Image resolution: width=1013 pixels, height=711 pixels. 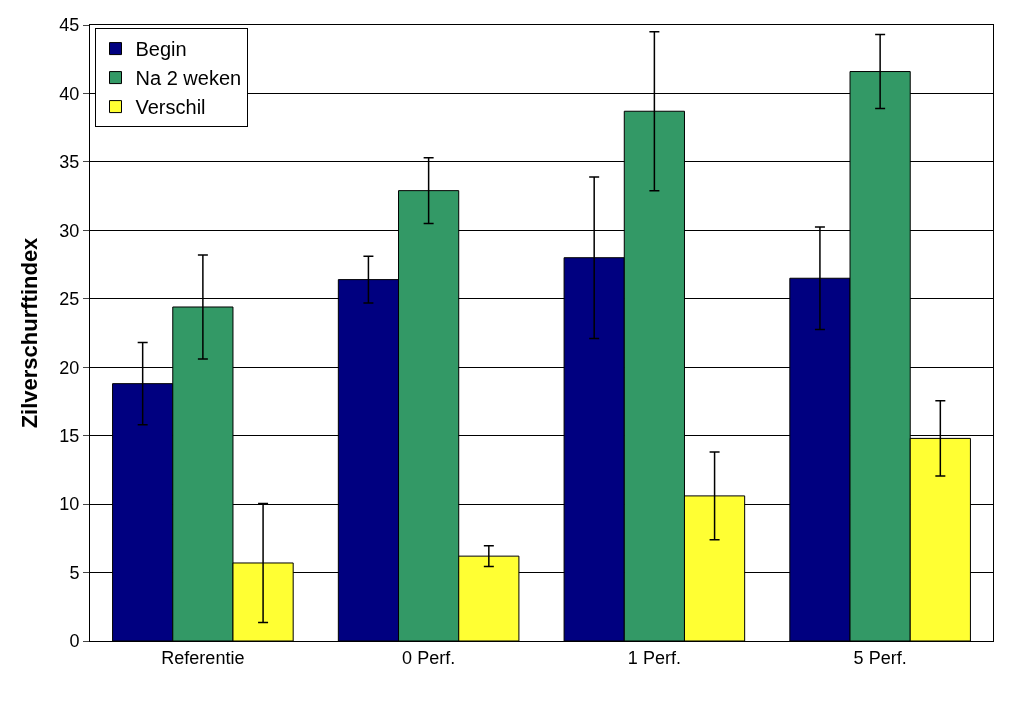 What do you see at coordinates (170, 107) in the screenshot?
I see `legend-label: Verschil` at bounding box center [170, 107].